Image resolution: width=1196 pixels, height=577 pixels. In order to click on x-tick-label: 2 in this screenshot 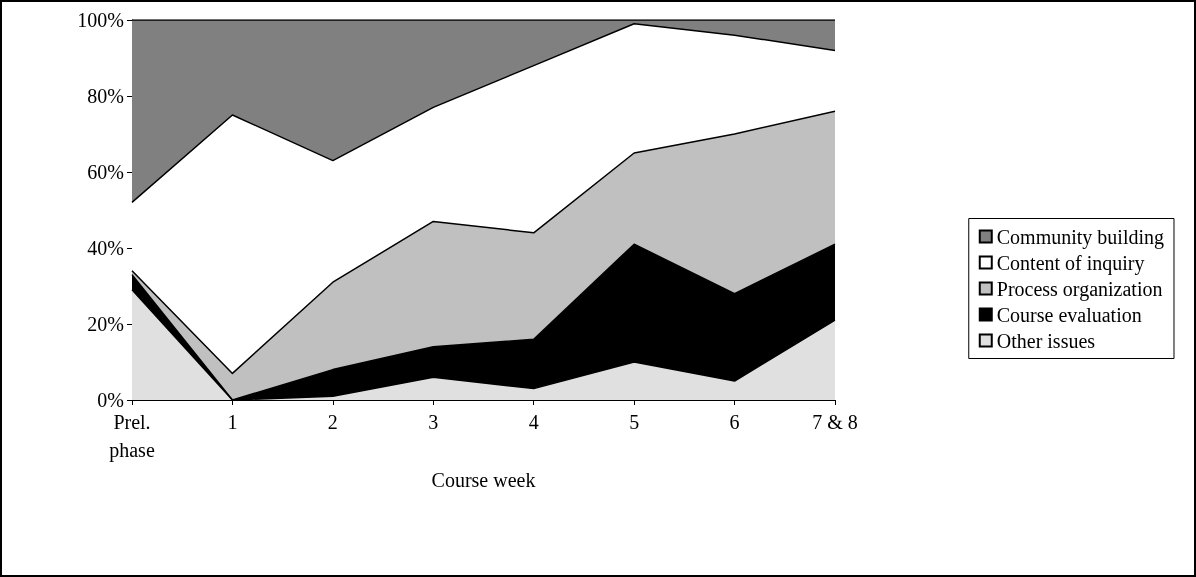, I will do `click(332, 422)`.